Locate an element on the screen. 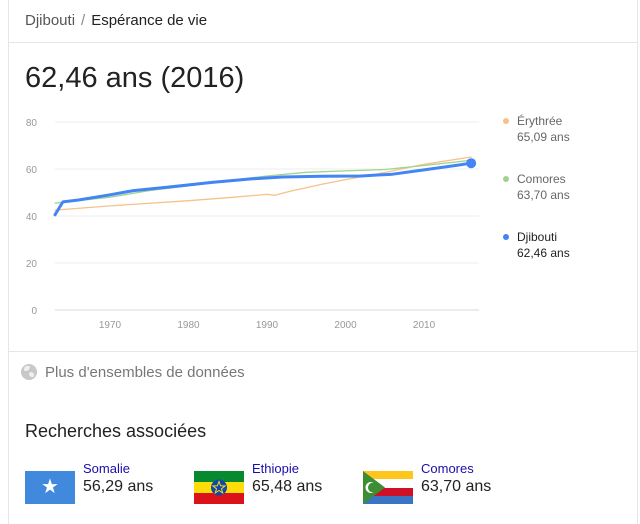 The height and width of the screenshot is (524, 640). x-axis-ticks: 1970 1980 1990 2000 2010 is located at coordinates (267, 325).